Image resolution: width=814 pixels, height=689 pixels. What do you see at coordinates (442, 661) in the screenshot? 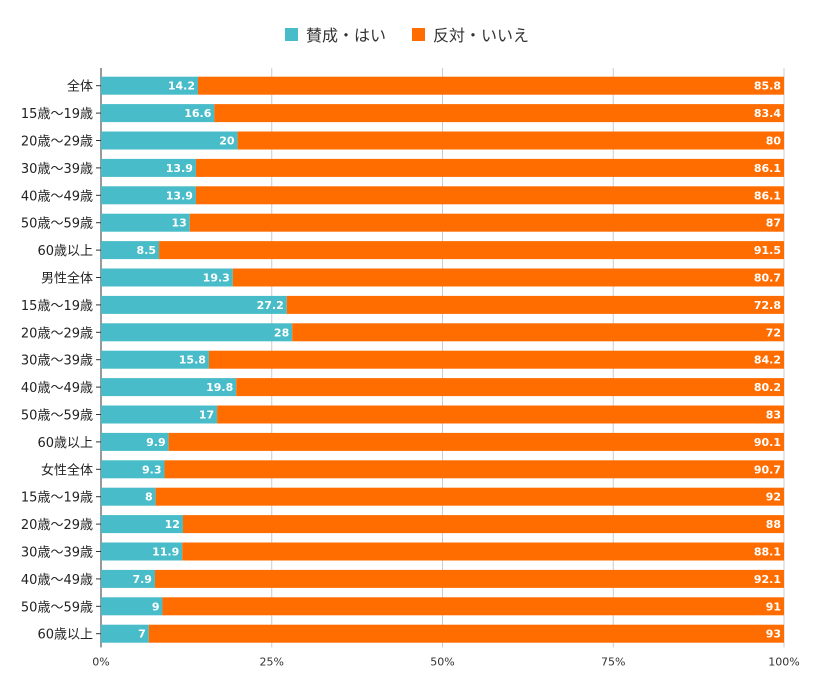
I see `x-tick-label: 50%` at bounding box center [442, 661].